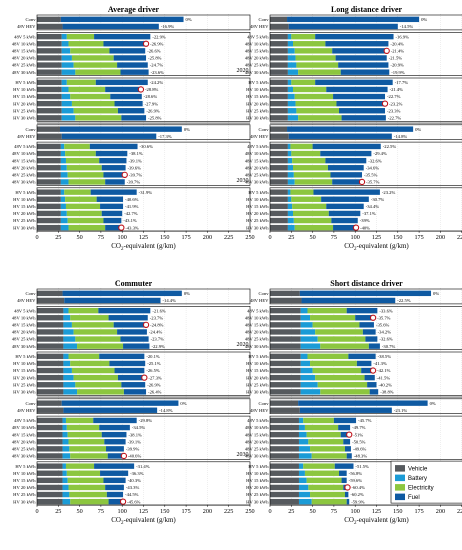 The width and height of the screenshot is (462, 550). What do you see at coordinates (143, 247) in the screenshot?
I see `x-axis-title: CO2-equivalent (g/km)` at bounding box center [143, 247].